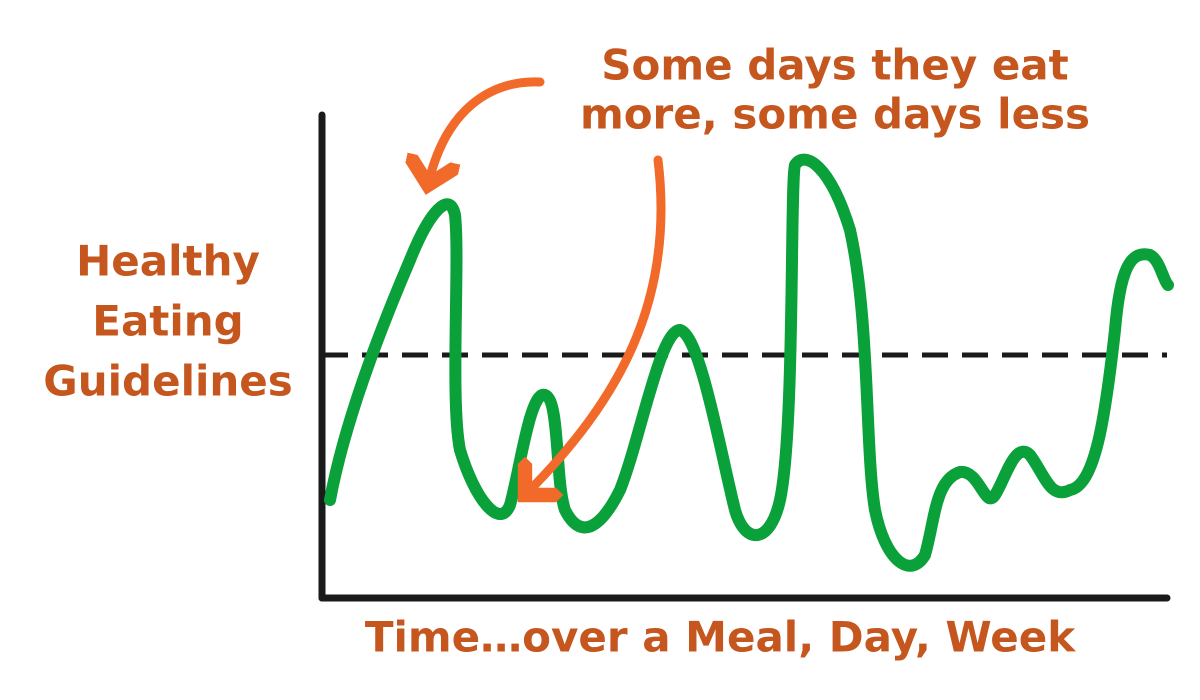 Image resolution: width=1200 pixels, height=700 pixels. What do you see at coordinates (167, 321) in the screenshot?
I see `y-label-line: Eating` at bounding box center [167, 321].